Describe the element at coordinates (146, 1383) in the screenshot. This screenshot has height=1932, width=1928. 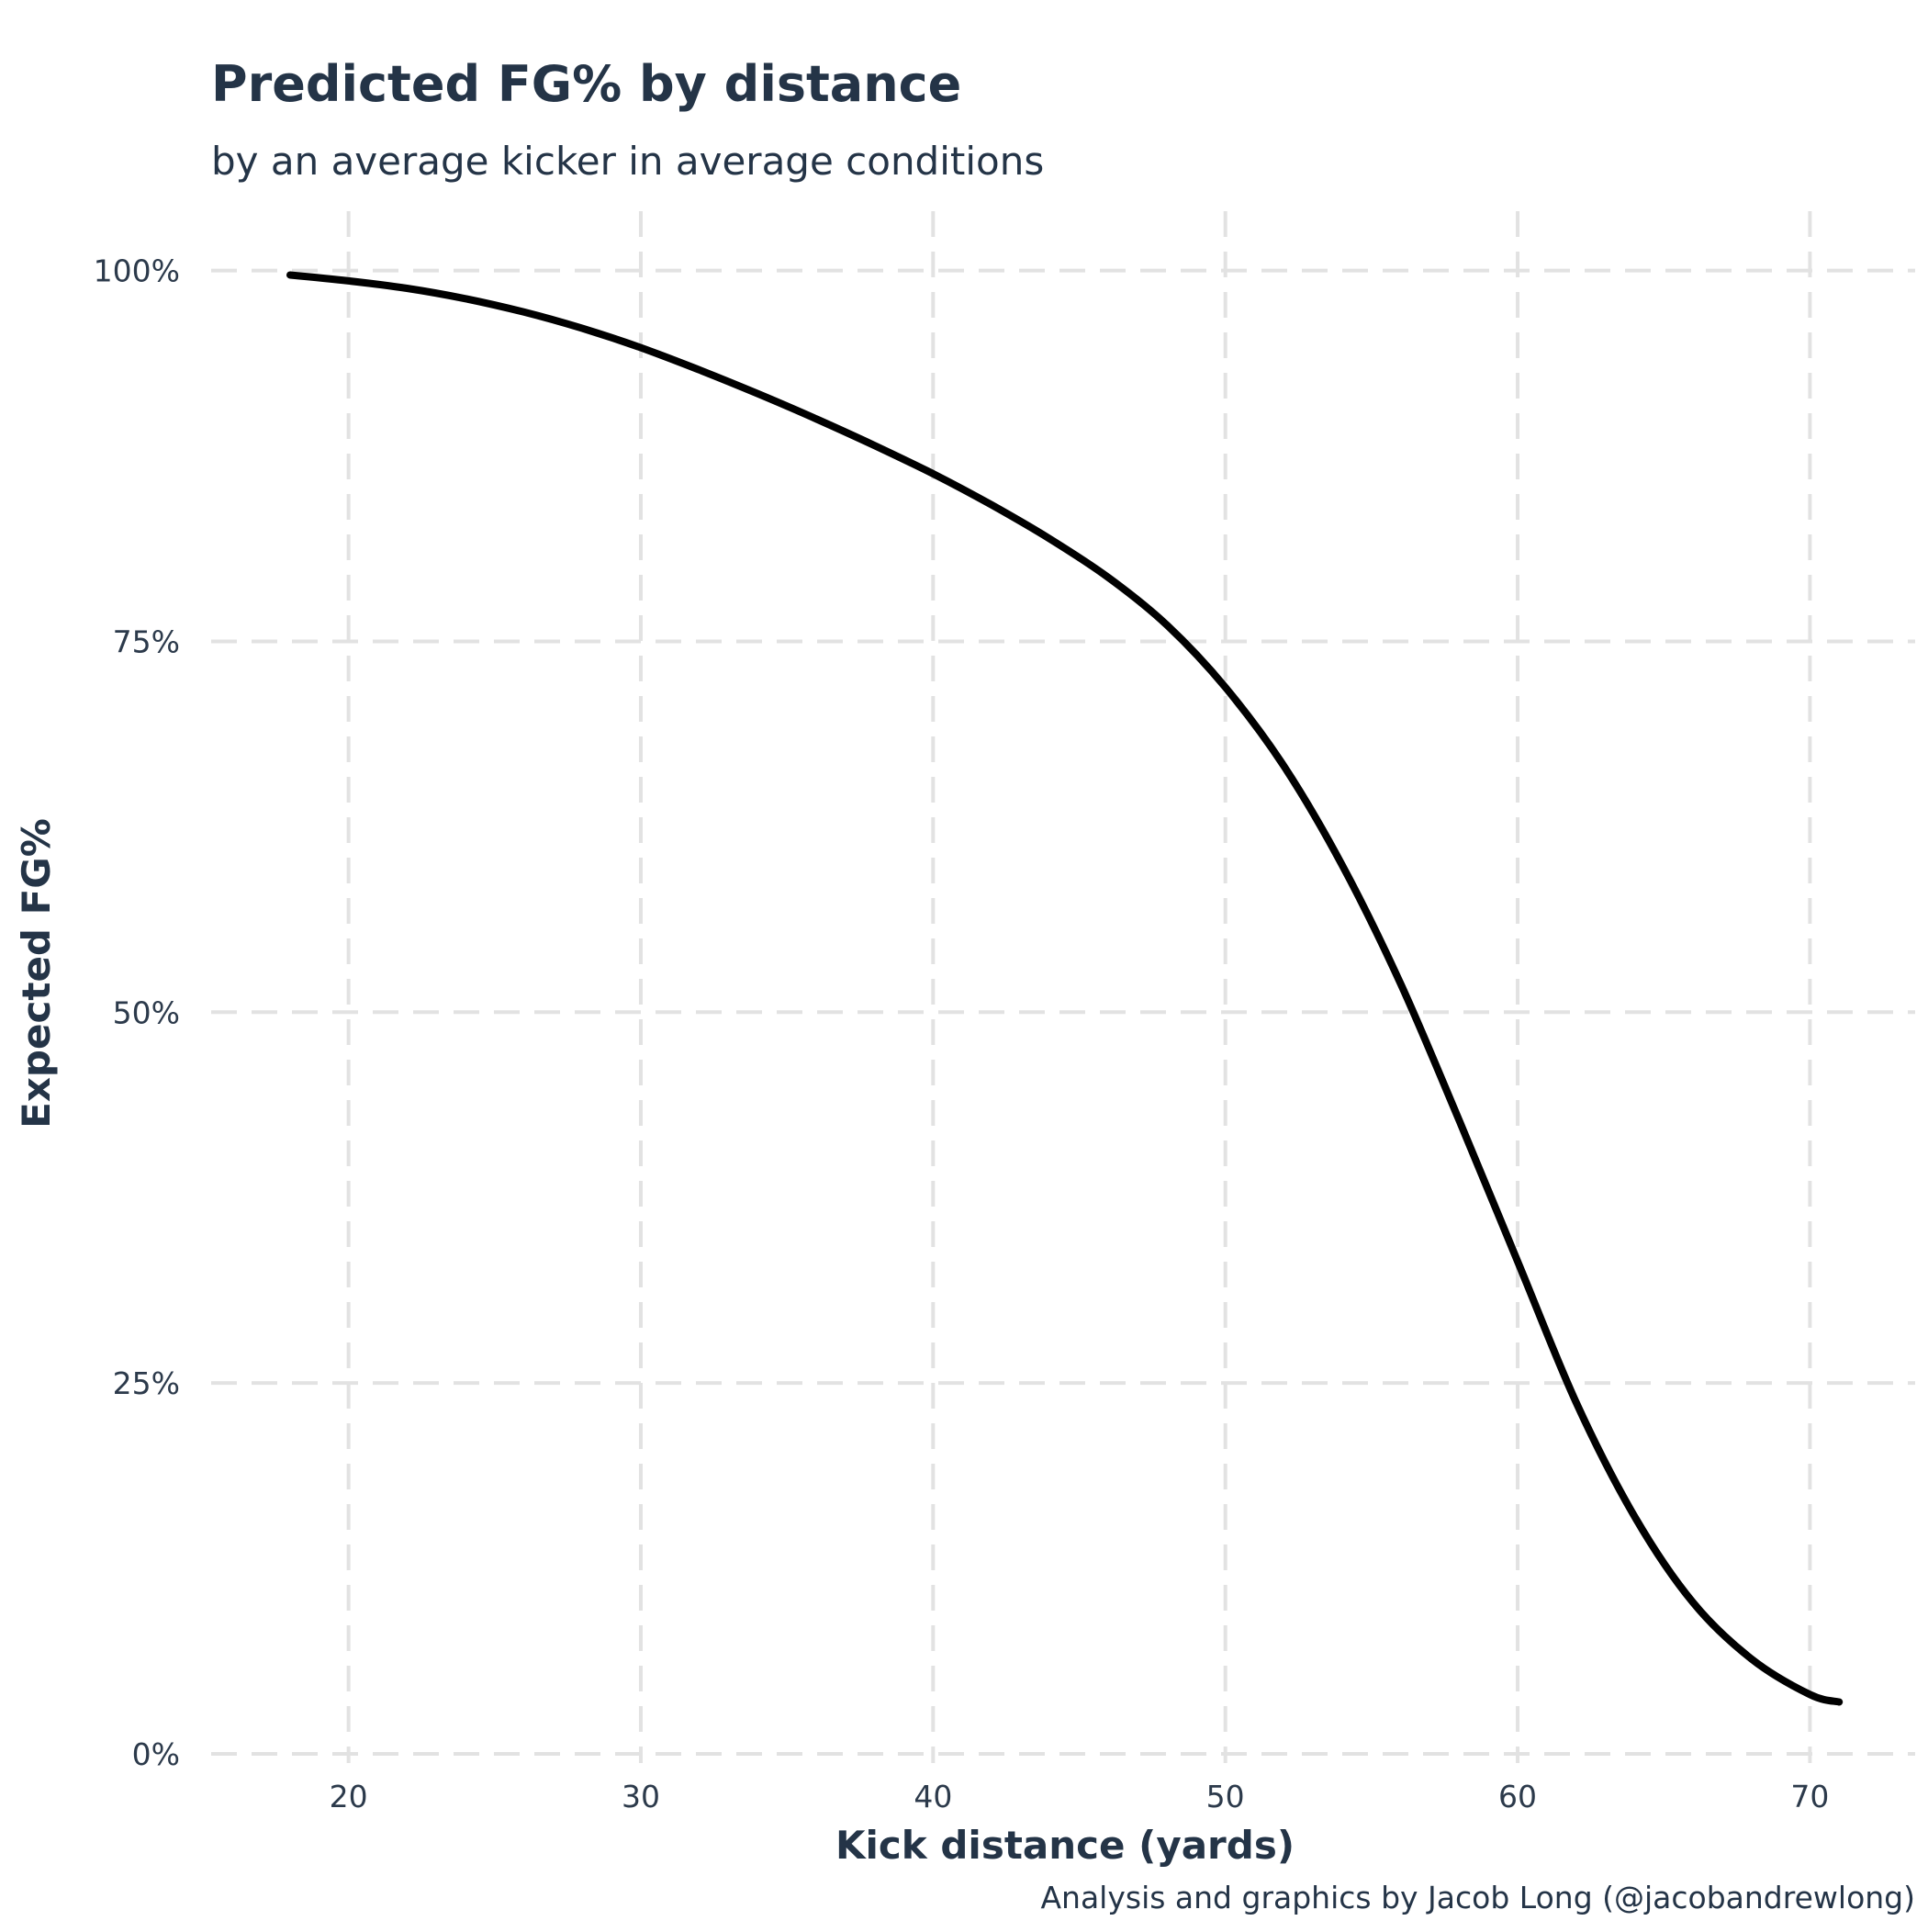
I see `y-tick-label: 25%` at that location.